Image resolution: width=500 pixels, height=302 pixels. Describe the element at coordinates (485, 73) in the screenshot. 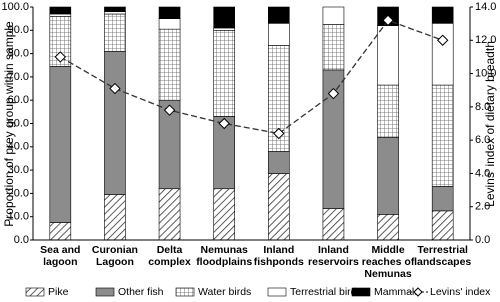

I see `y2-tick-label: 10.0` at that location.